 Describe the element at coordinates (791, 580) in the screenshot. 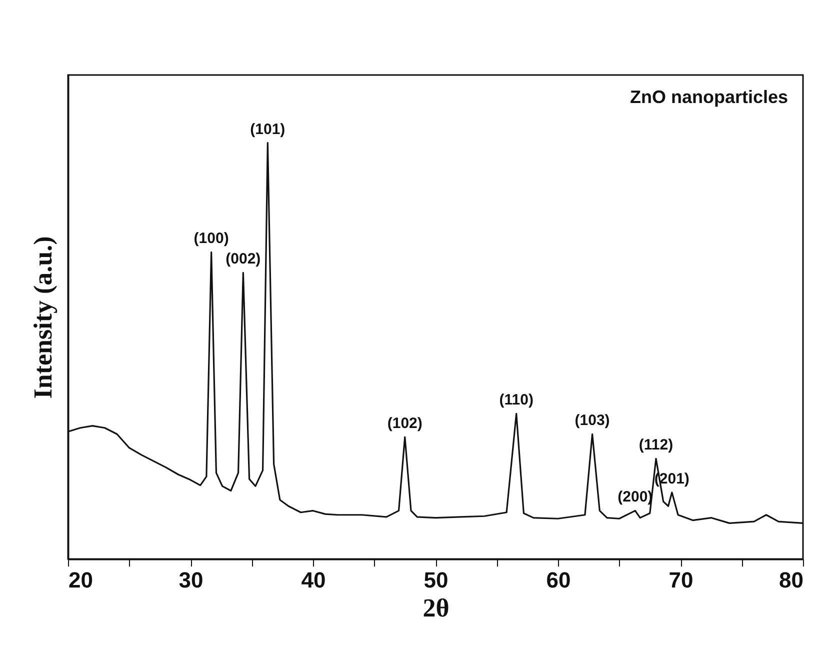

I see `x-tick-label: 80` at that location.